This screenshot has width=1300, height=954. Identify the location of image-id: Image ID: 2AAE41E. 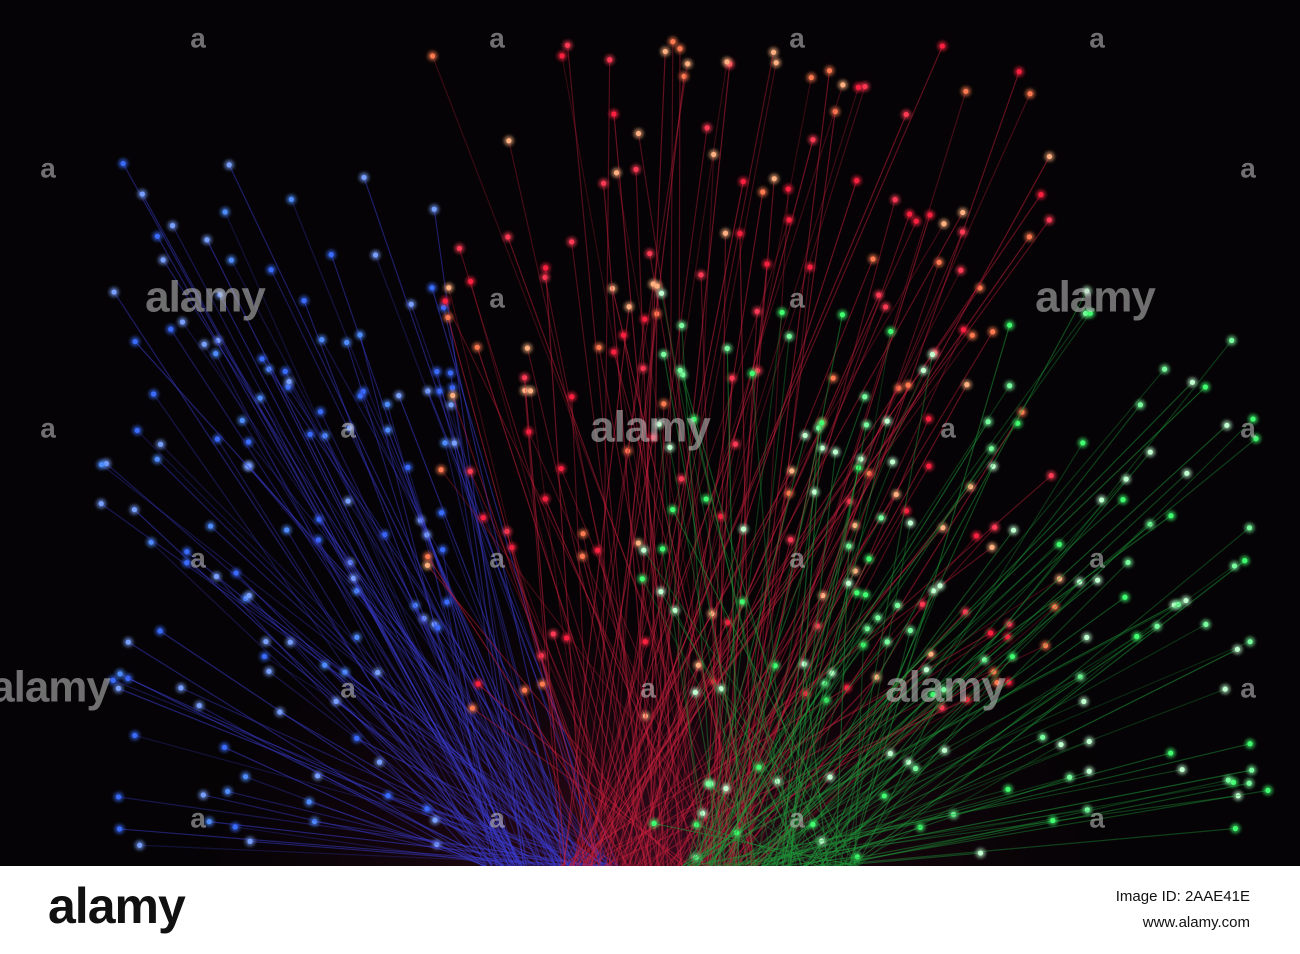
(1183, 896).